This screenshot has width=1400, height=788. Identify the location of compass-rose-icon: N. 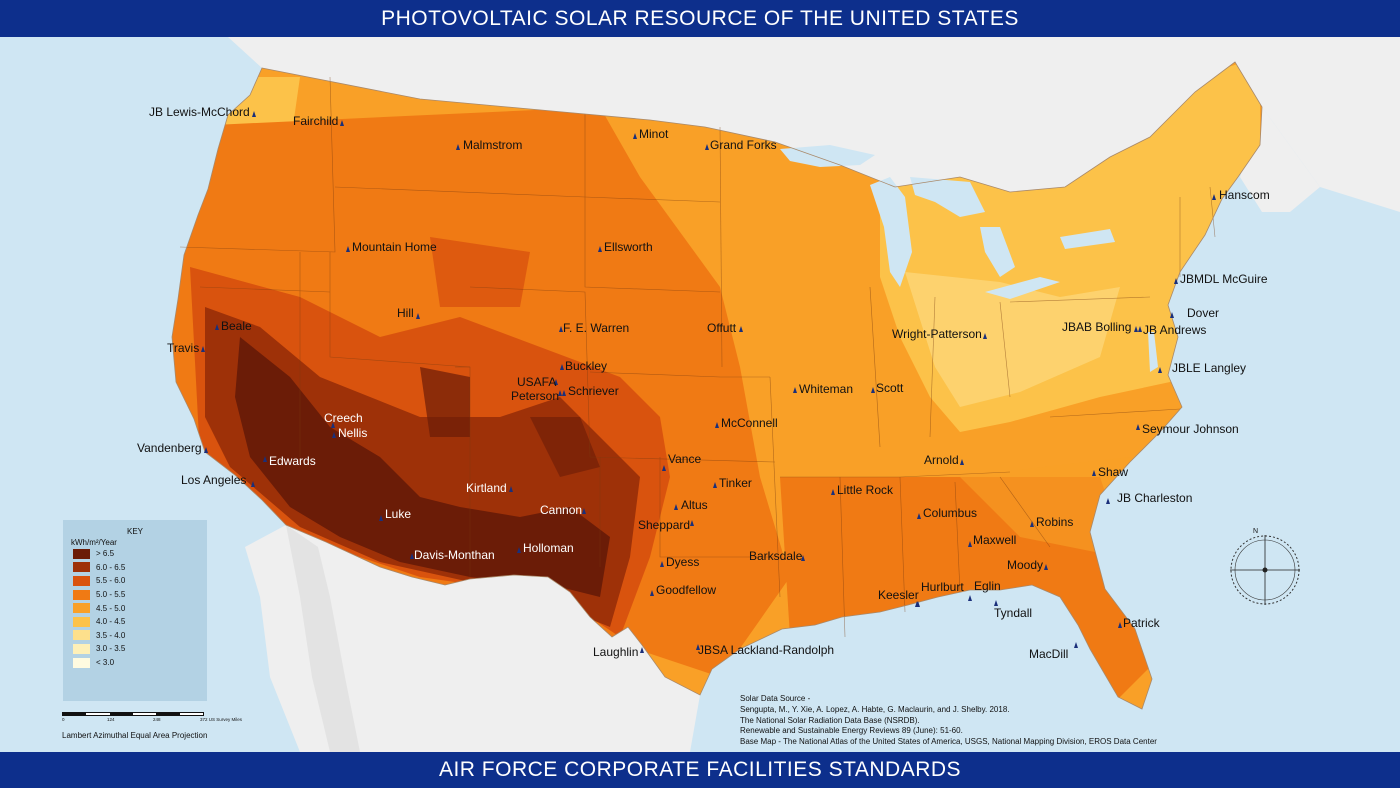
(1265, 566).